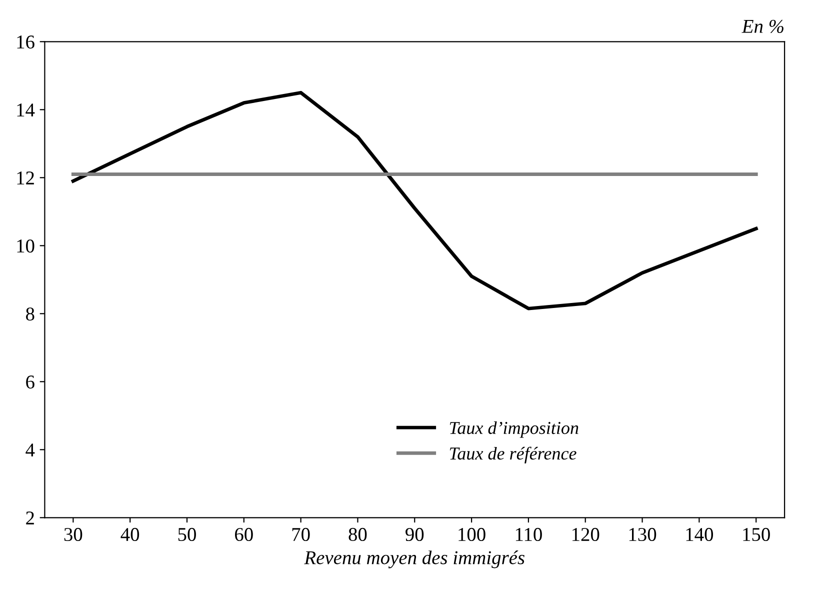  I want to click on y-tick-label: 10, so click(25, 246).